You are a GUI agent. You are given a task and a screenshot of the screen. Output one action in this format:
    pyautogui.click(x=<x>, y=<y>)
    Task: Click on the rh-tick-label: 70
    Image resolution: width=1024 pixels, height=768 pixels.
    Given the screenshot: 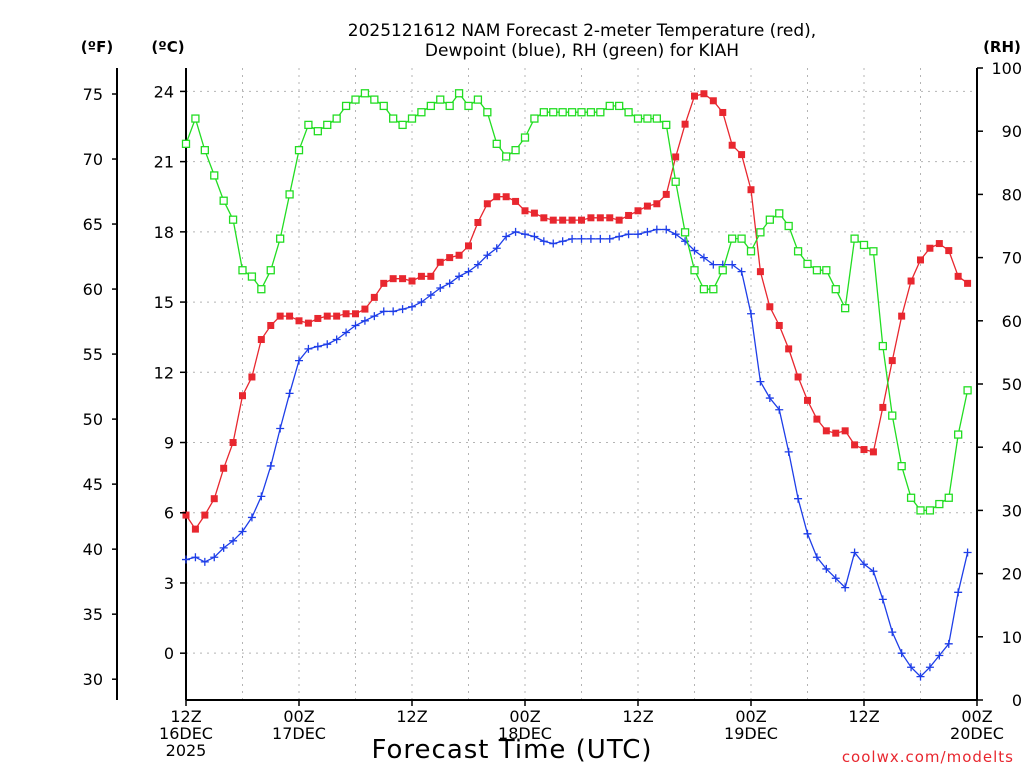 What is the action you would take?
    pyautogui.click(x=1012, y=258)
    